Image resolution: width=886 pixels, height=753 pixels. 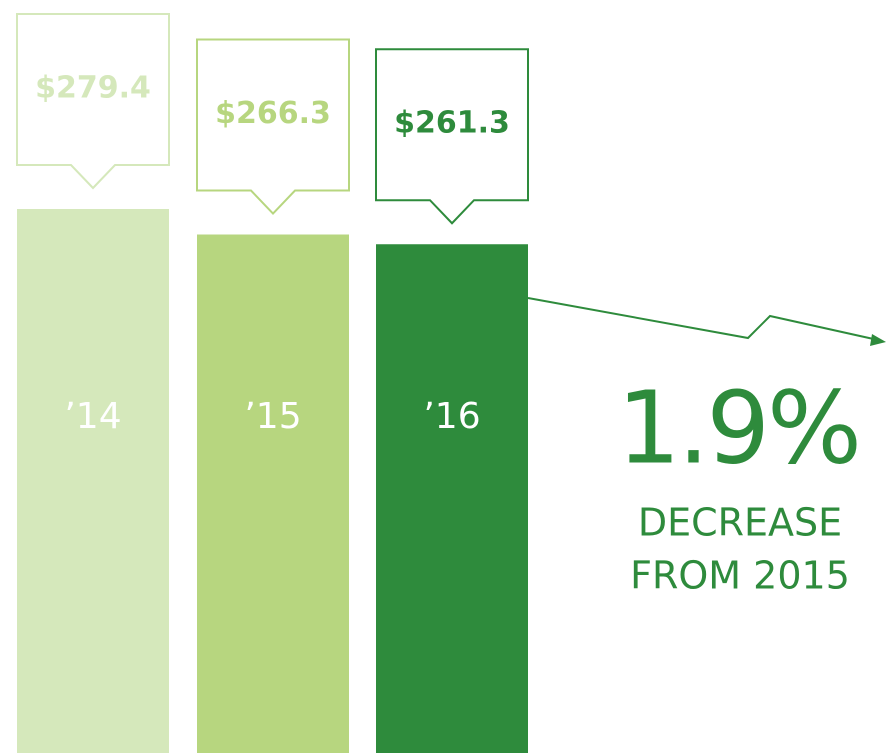 I want to click on arrow-head, so click(x=878, y=340).